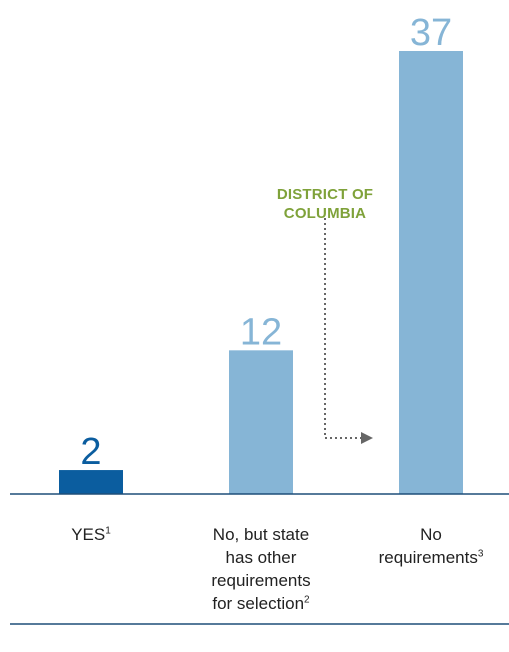 This screenshot has height=652, width=509. Describe the element at coordinates (108, 531) in the screenshot. I see `footnote-marker: 1` at that location.